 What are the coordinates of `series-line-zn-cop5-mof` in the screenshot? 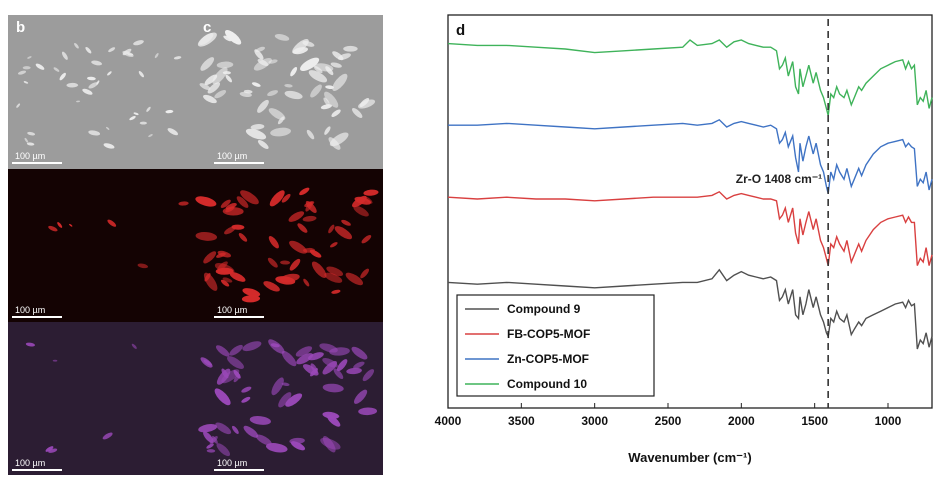 It's located at (690, 156).